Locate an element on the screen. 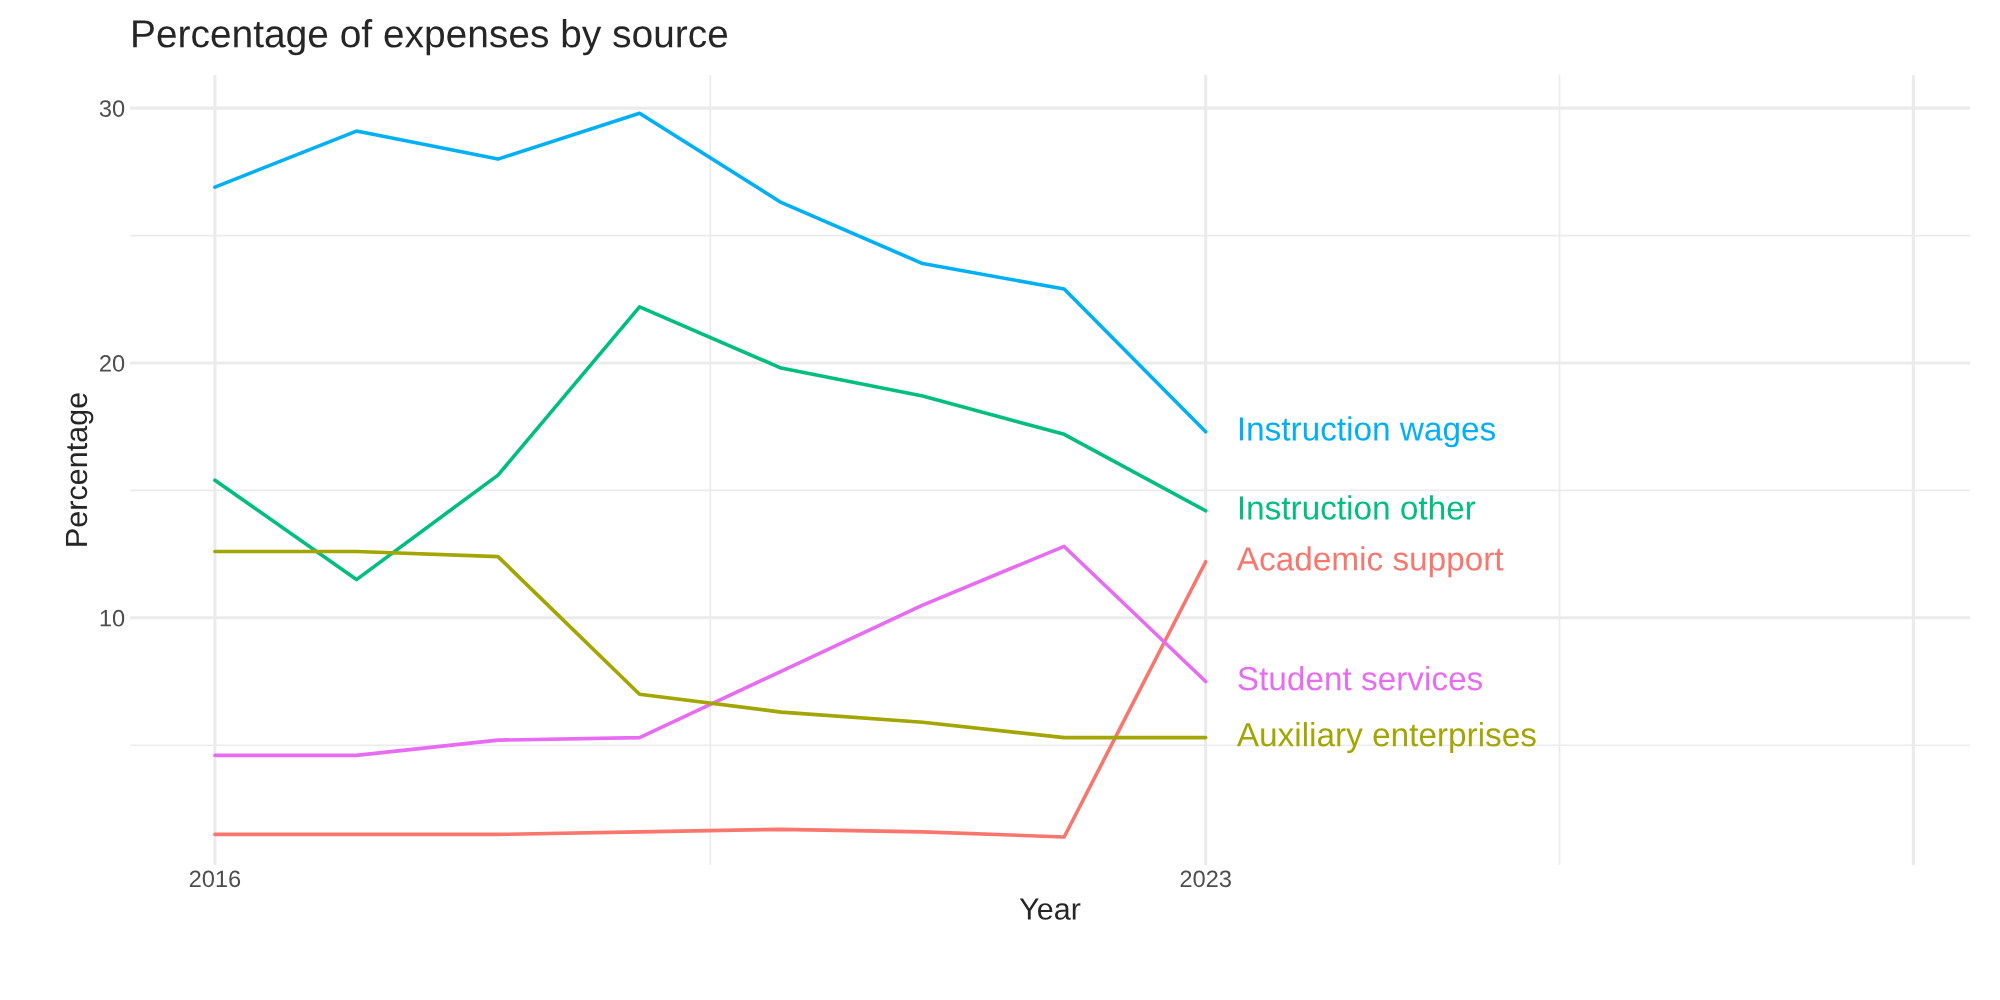 The width and height of the screenshot is (2000, 1000). y-tick-label: 10 is located at coordinates (112, 618).